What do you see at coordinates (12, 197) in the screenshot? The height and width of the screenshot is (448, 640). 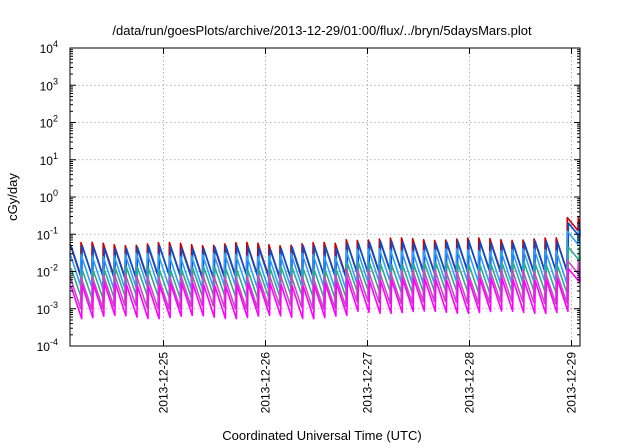 I see `y-axis-label: cGy/day` at bounding box center [12, 197].